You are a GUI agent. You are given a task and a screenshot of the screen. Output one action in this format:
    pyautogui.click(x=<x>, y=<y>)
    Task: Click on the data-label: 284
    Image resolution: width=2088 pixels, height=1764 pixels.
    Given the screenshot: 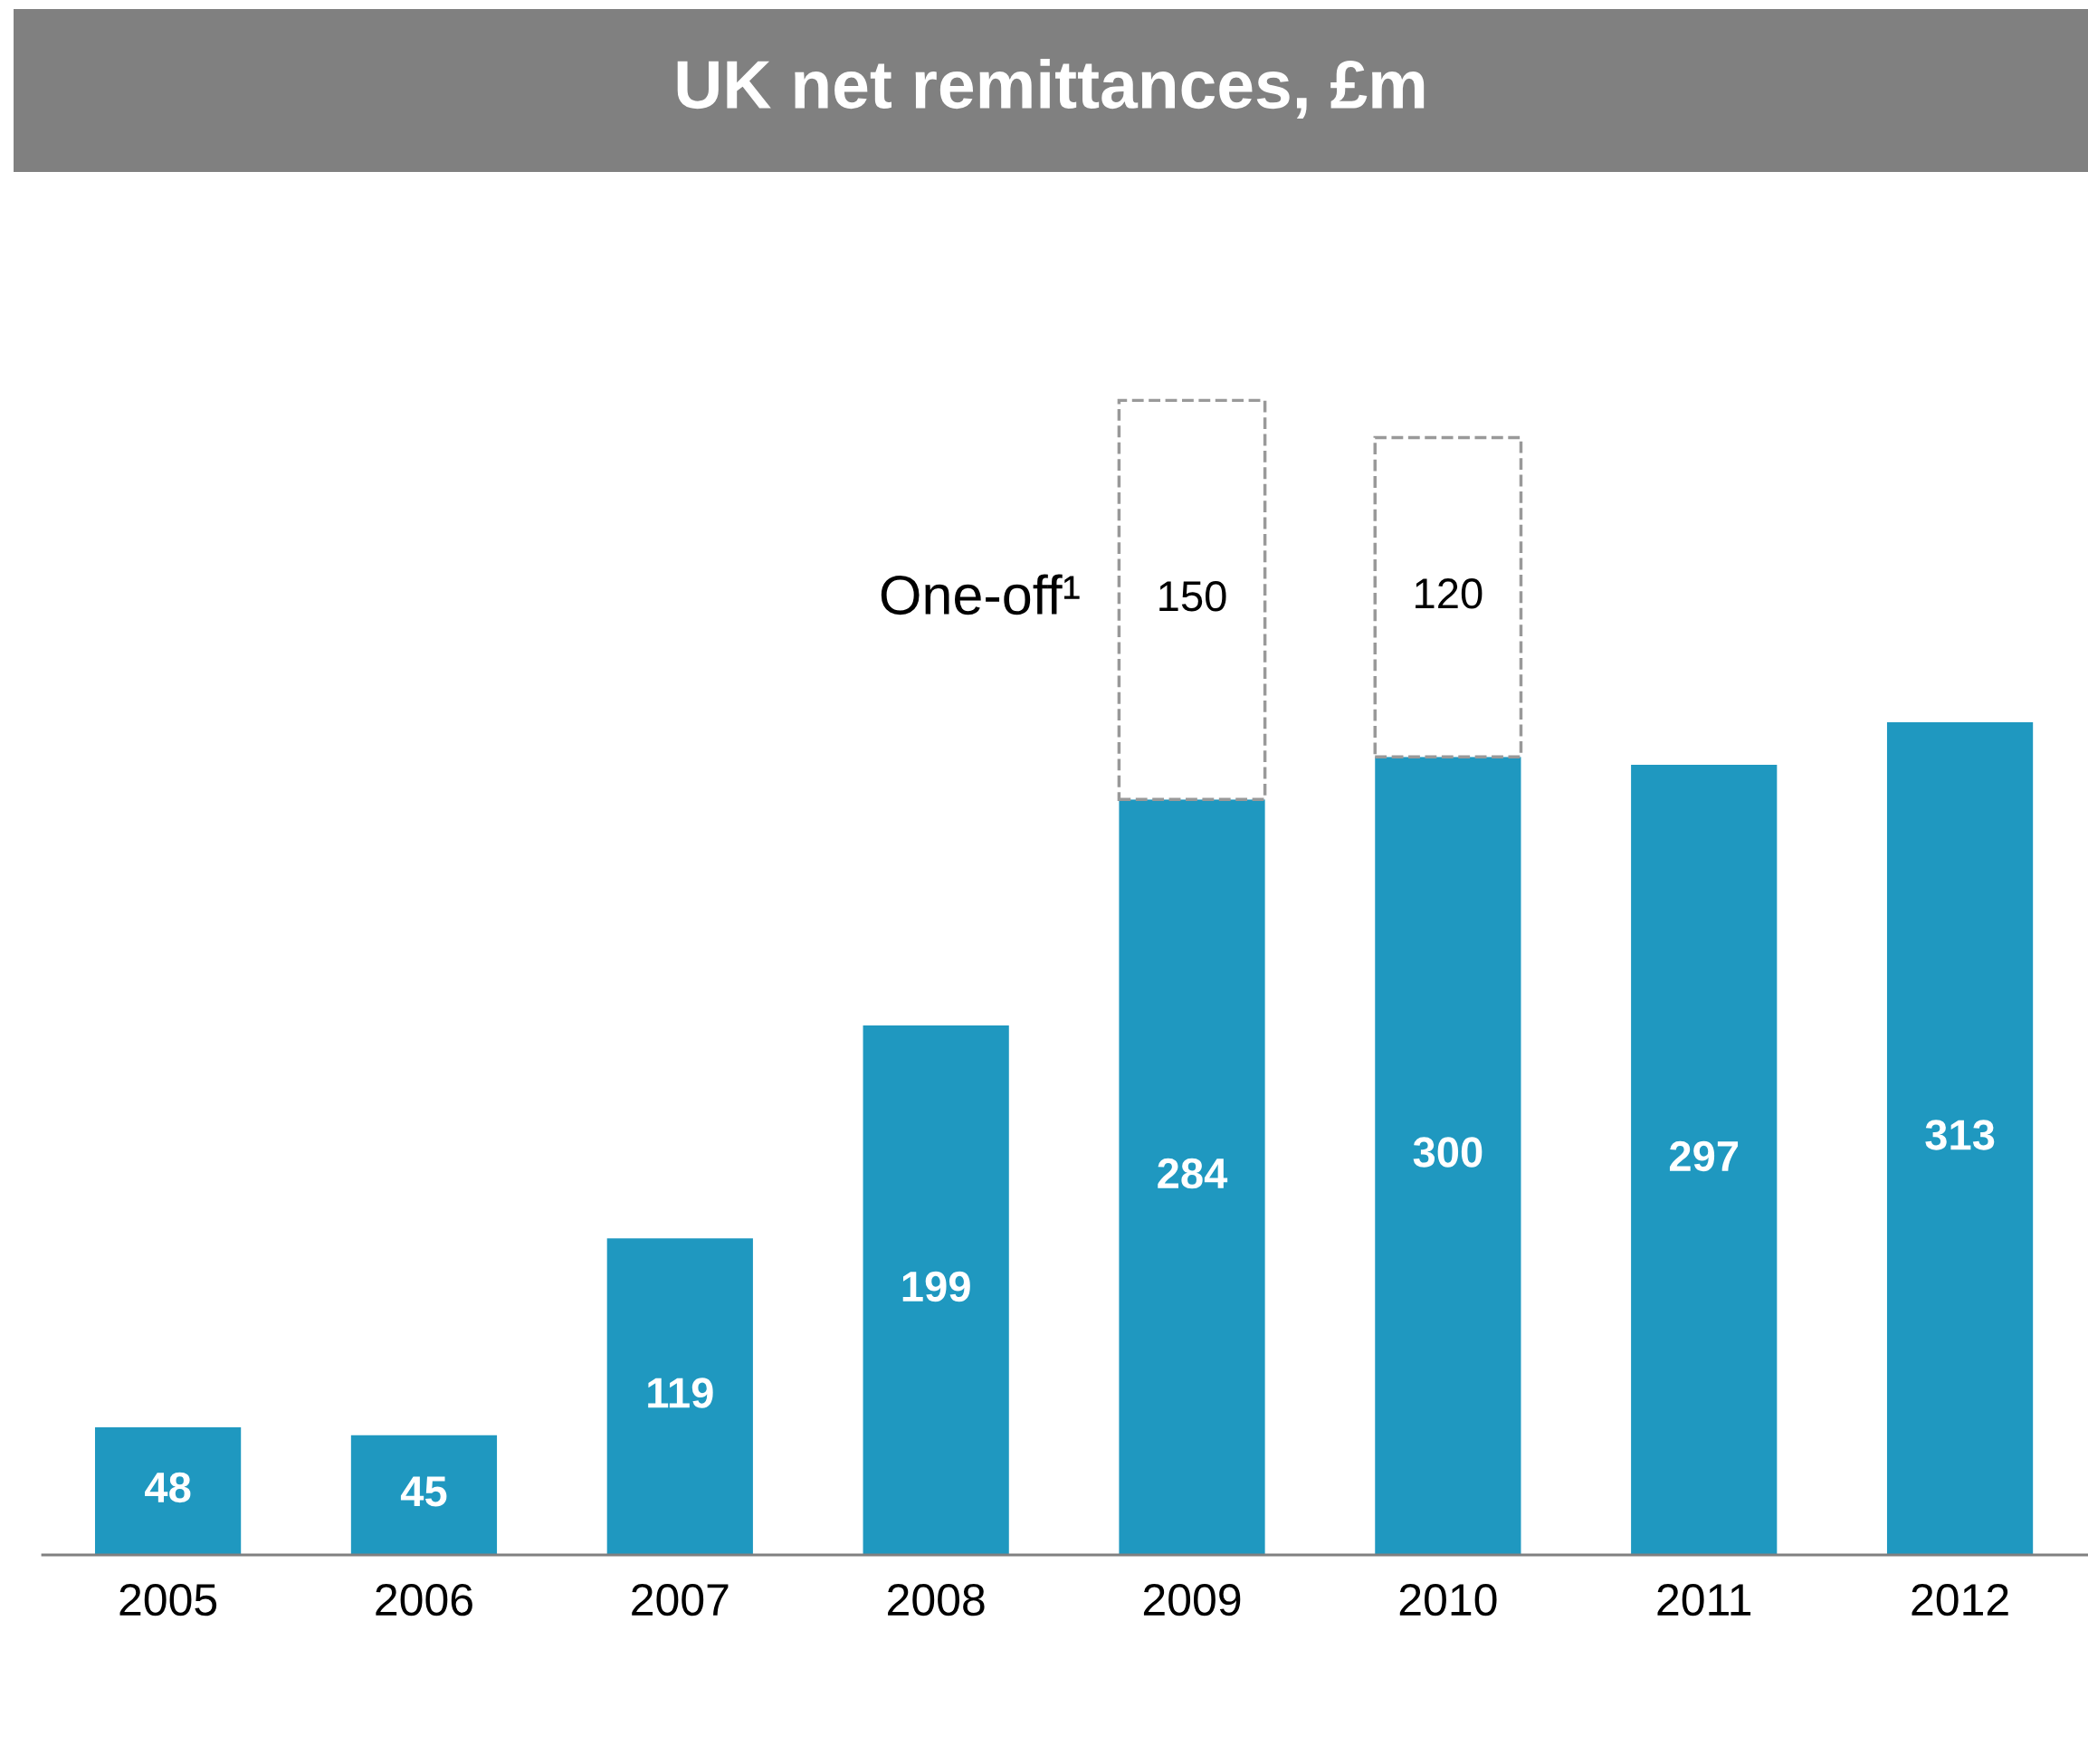 What is the action you would take?
    pyautogui.click(x=1193, y=1173)
    